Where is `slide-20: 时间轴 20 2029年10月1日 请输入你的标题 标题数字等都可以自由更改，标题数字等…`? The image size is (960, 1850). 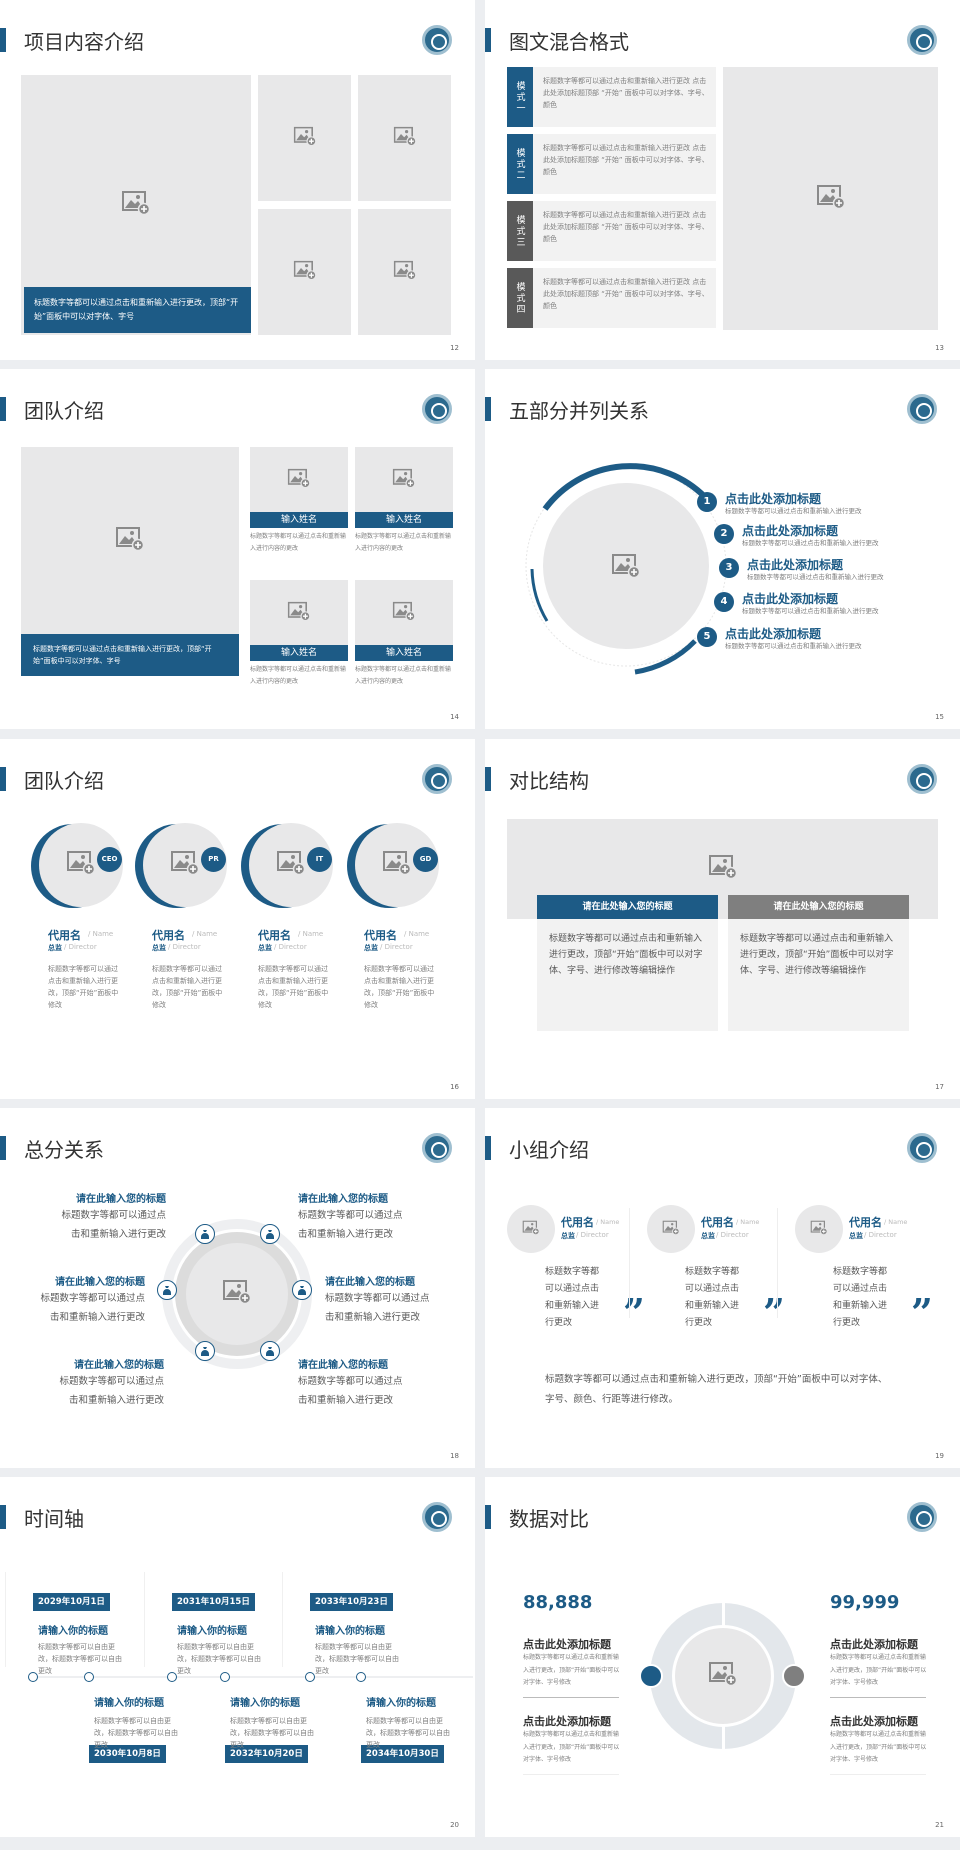 slide-20: 时间轴 20 2029年10月1日 请输入你的标题 标题数字等都可以自由更改，标题数字等… is located at coordinates (237, 1657).